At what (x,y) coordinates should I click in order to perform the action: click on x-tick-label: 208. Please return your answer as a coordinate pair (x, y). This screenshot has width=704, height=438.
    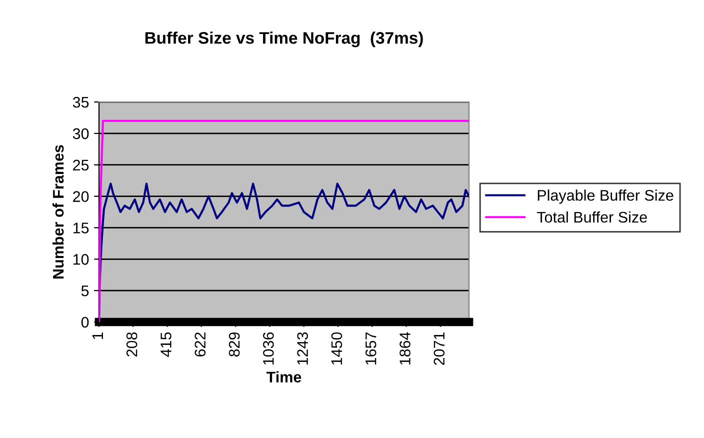
    Looking at the image, I should click on (132, 344).